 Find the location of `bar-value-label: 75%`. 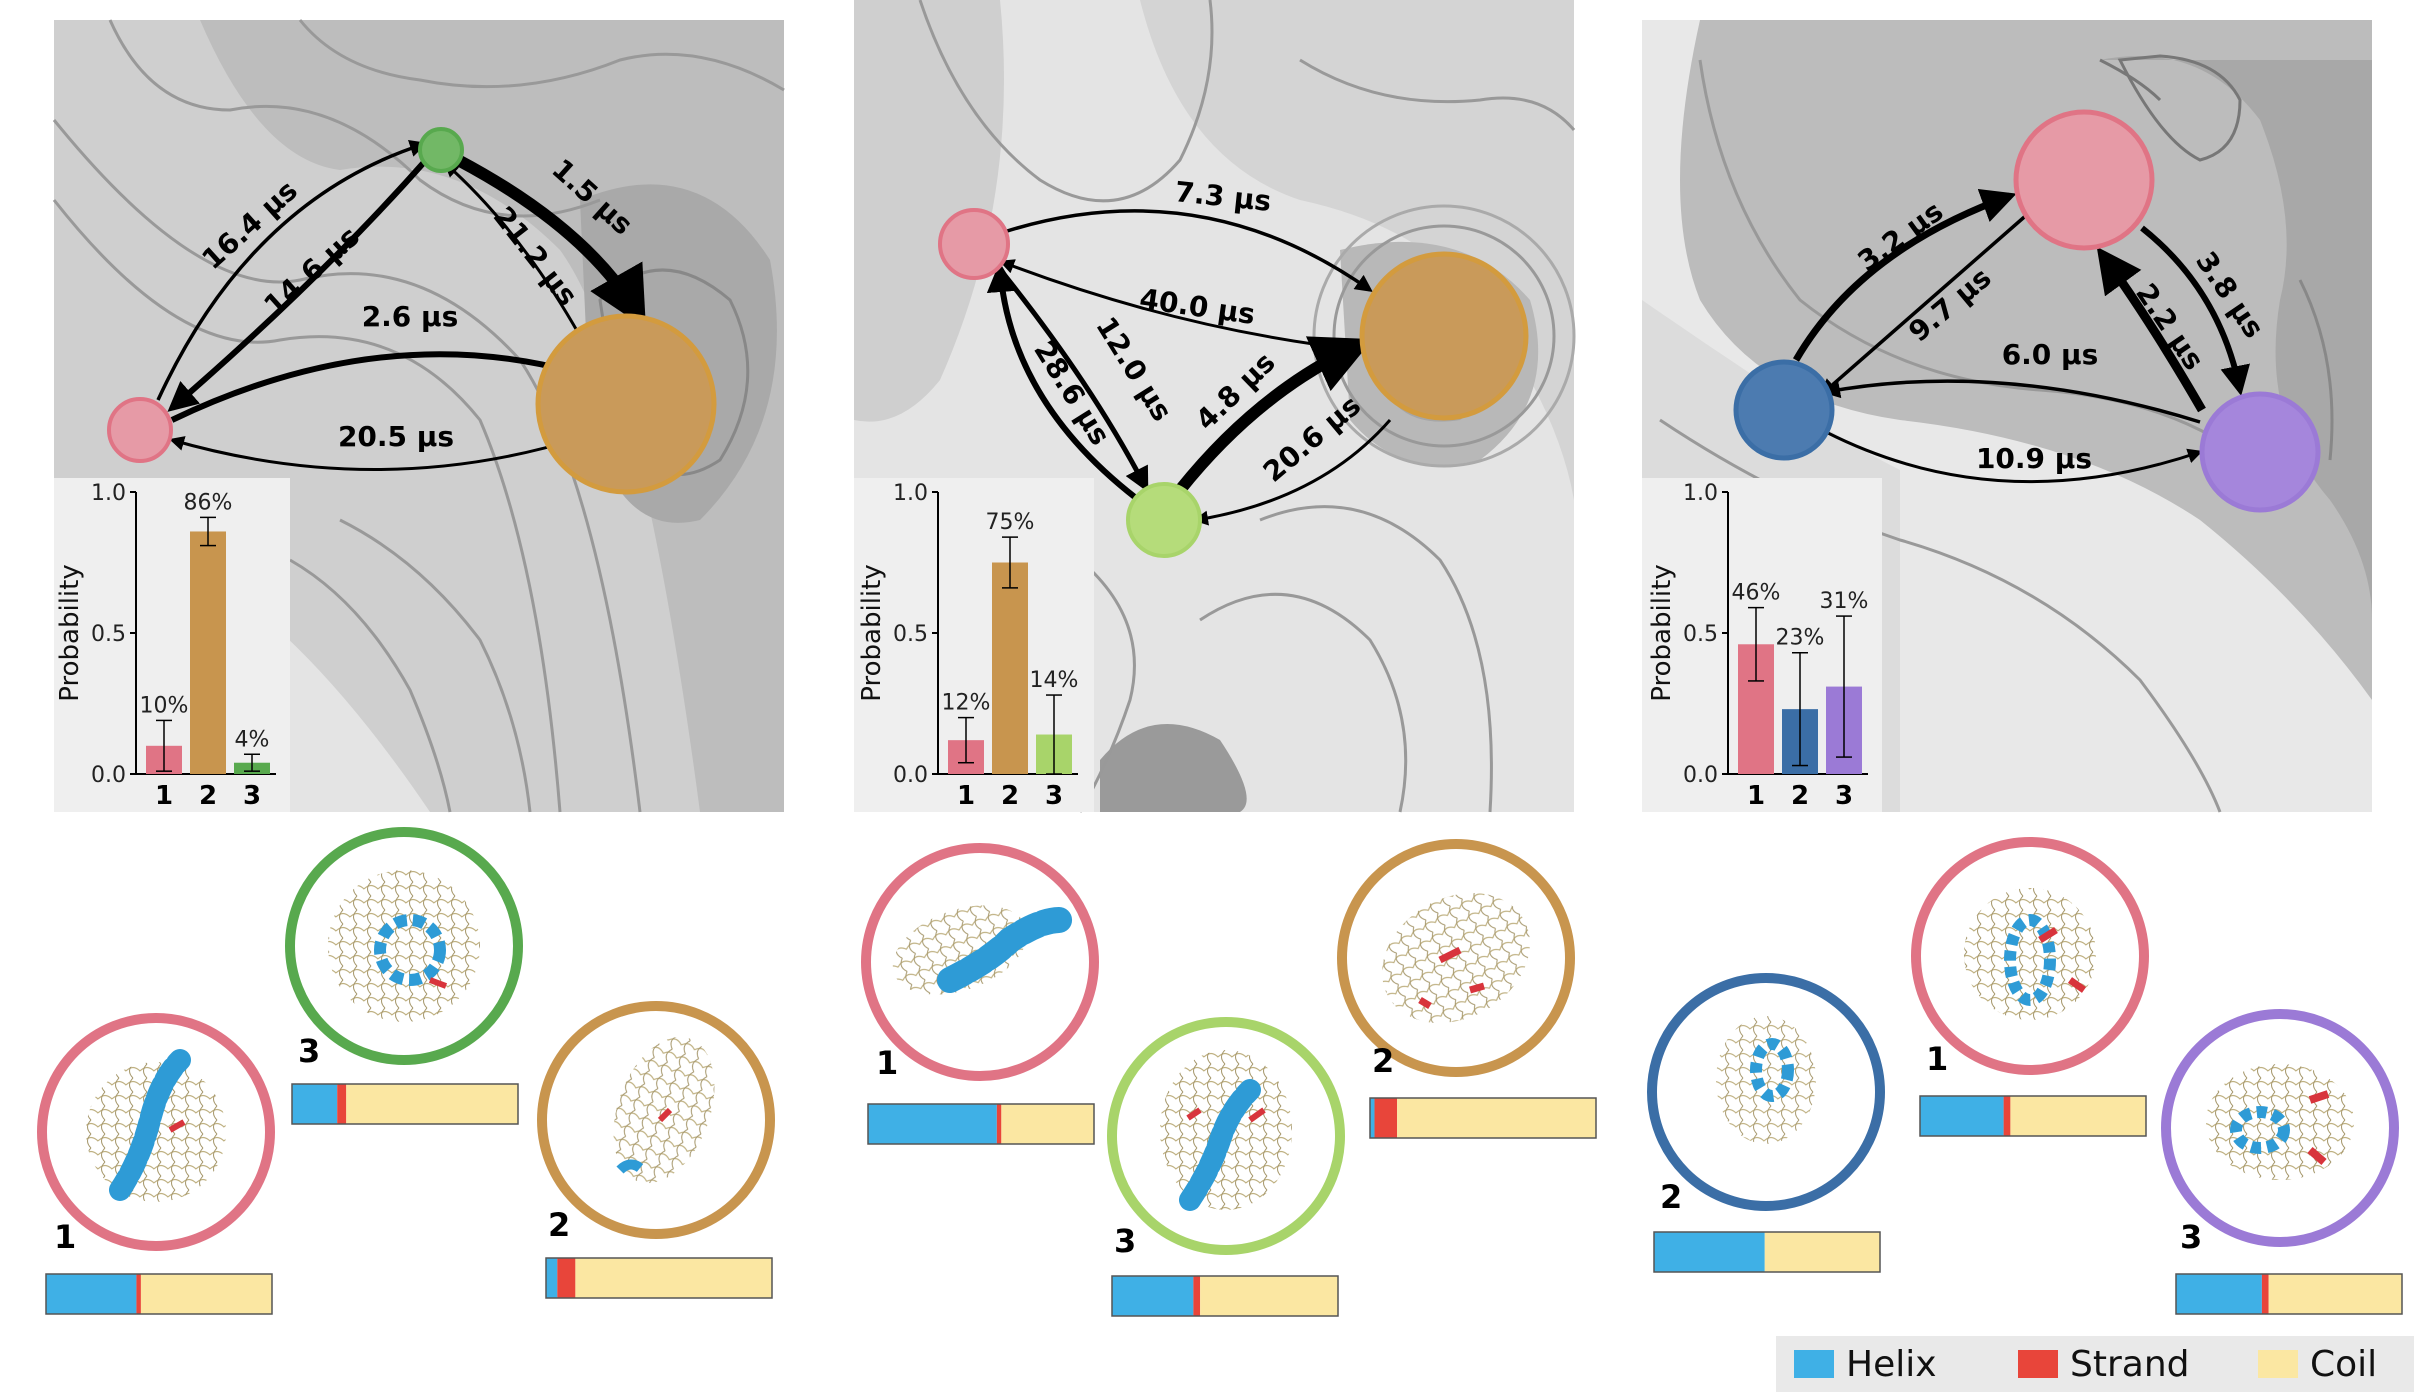

bar-value-label: 75% is located at coordinates (1010, 522).